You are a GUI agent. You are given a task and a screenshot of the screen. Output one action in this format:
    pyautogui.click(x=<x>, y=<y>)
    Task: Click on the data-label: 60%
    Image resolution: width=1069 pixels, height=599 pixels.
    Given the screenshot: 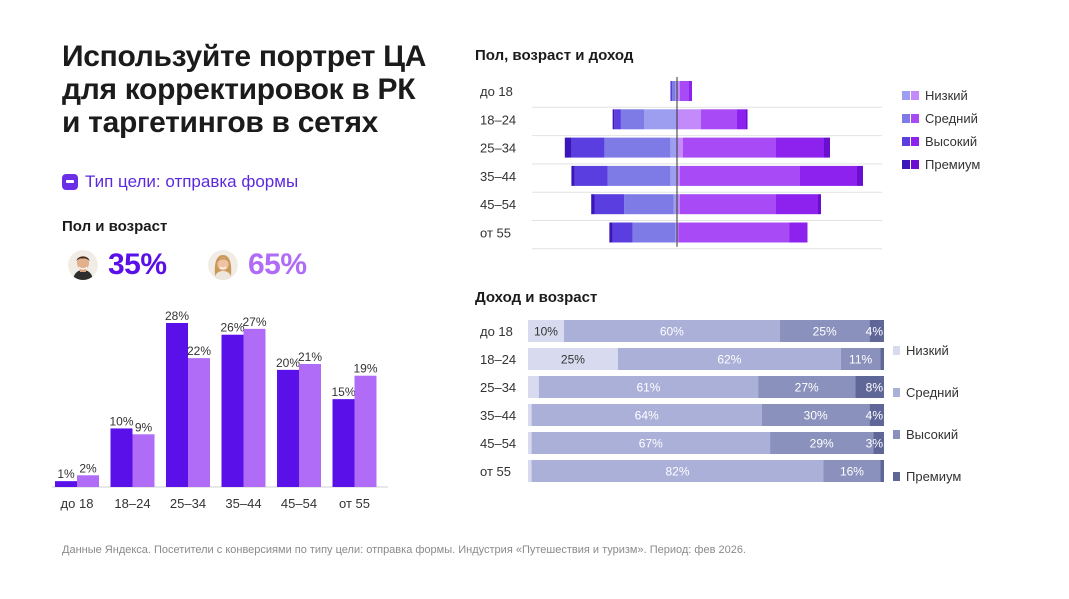 What is the action you would take?
    pyautogui.click(x=672, y=332)
    